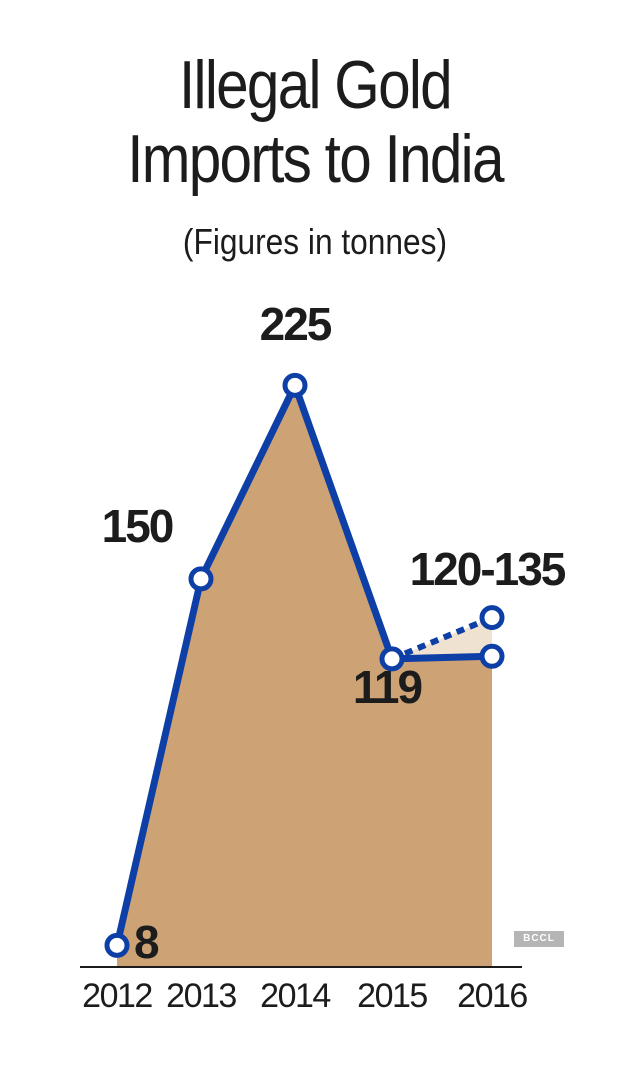 Image resolution: width=630 pixels, height=1077 pixels. I want to click on chart-subtitle: (Figures in tonnes), so click(315, 241).